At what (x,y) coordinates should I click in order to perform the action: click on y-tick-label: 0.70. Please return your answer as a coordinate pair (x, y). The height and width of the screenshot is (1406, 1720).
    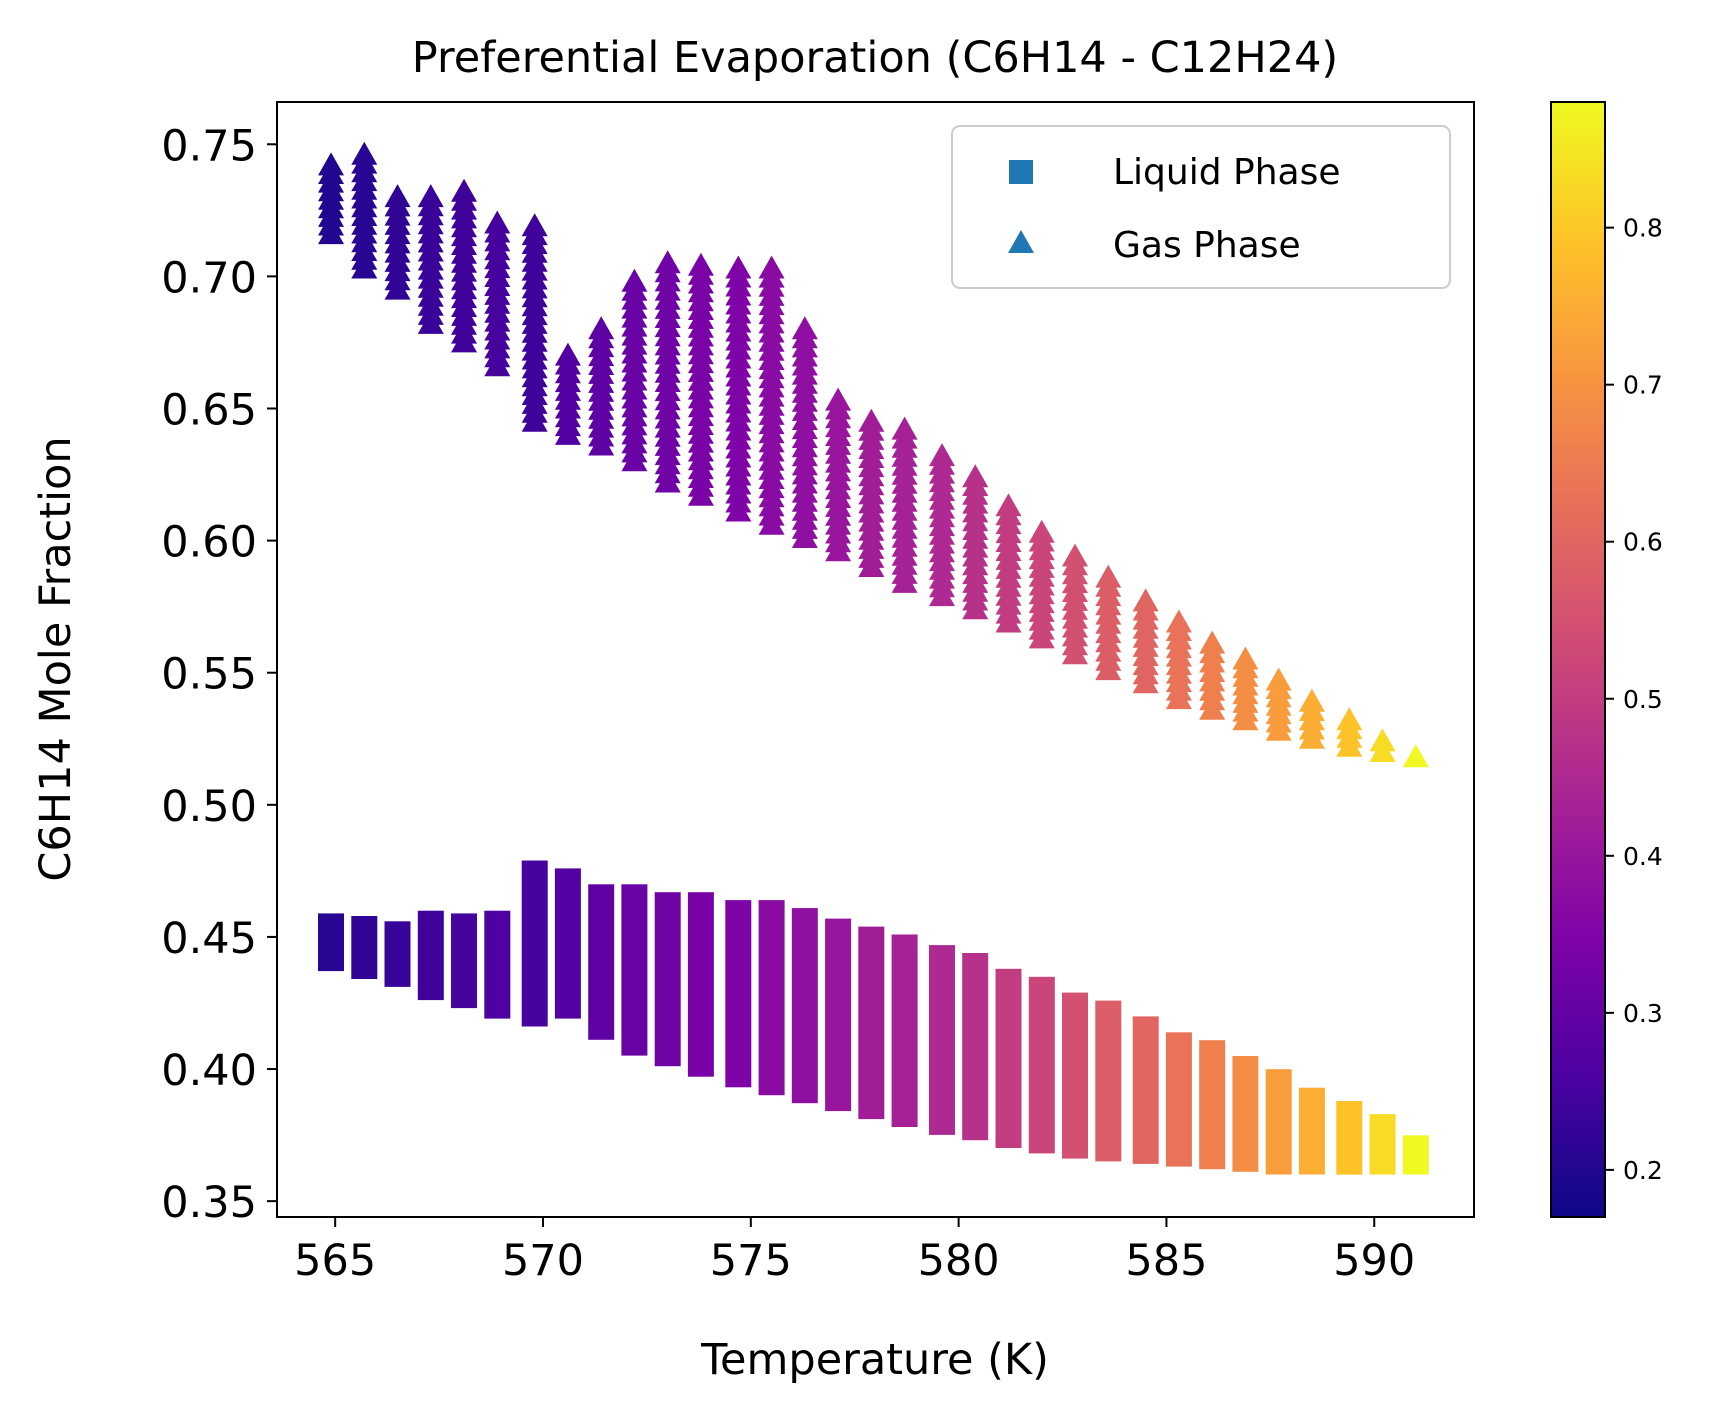
    Looking at the image, I should click on (209, 278).